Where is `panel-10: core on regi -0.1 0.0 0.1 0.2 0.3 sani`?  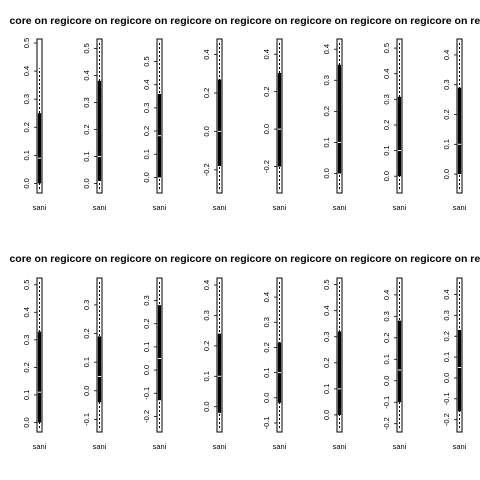 panel-10: core on regi -0.1 0.0 0.1 0.2 0.3 sani is located at coordinates (99, 352).